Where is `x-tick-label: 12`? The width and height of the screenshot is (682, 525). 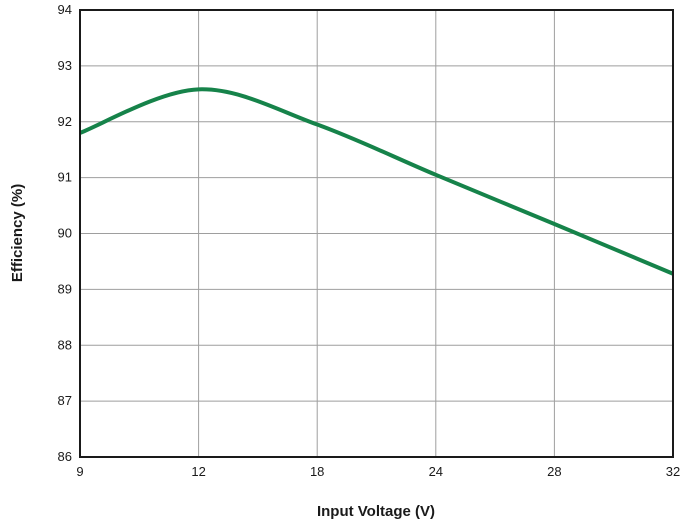 x-tick-label: 12 is located at coordinates (198, 471).